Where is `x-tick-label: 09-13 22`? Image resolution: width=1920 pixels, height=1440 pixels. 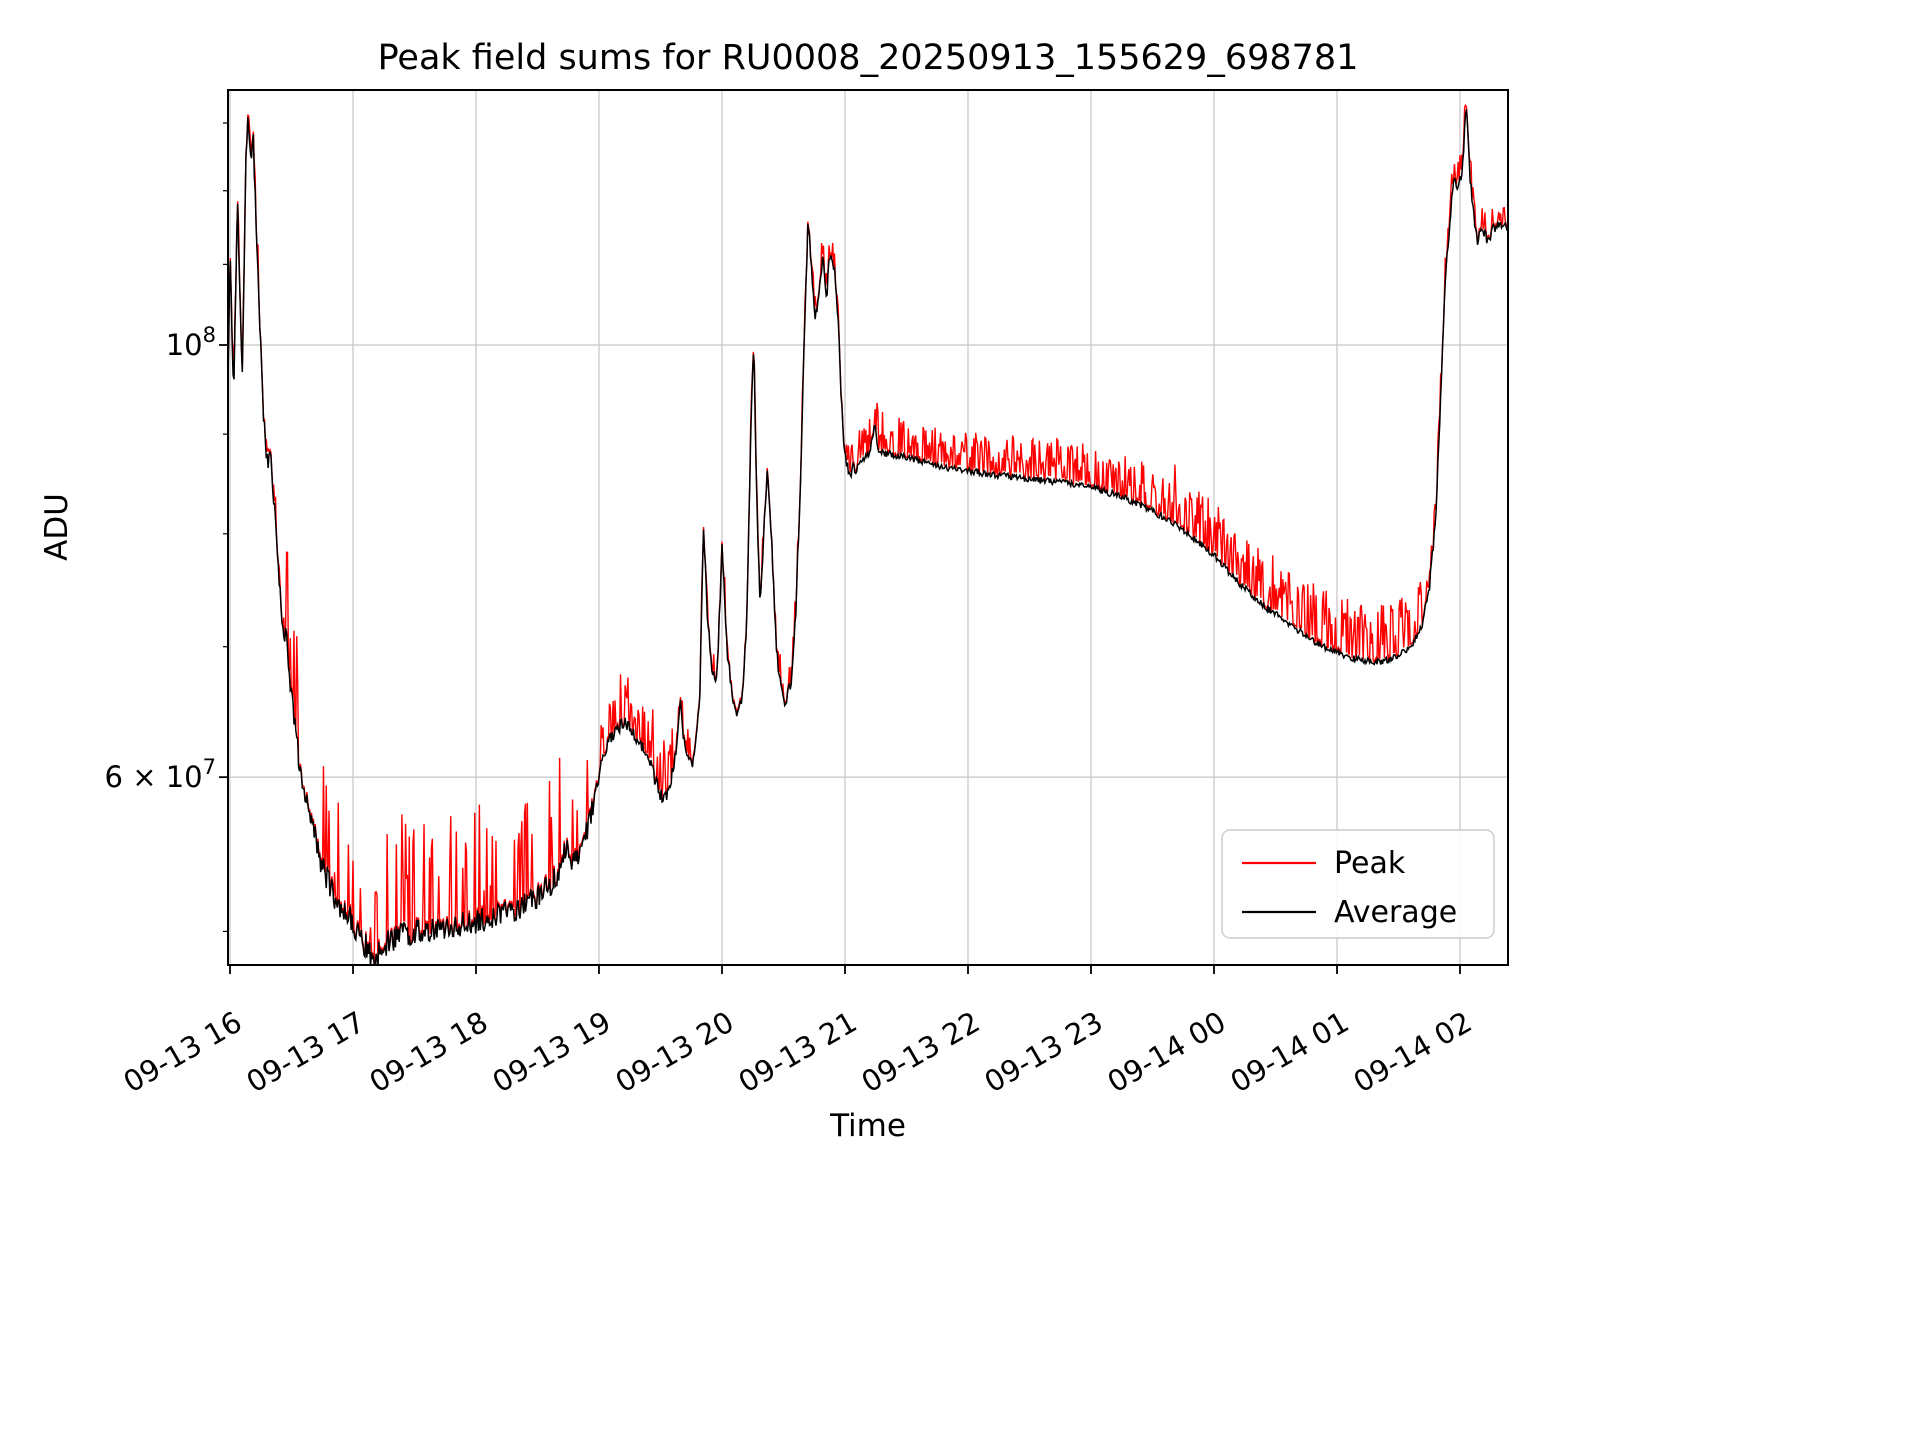 x-tick-label: 09-13 22 is located at coordinates (921, 1052).